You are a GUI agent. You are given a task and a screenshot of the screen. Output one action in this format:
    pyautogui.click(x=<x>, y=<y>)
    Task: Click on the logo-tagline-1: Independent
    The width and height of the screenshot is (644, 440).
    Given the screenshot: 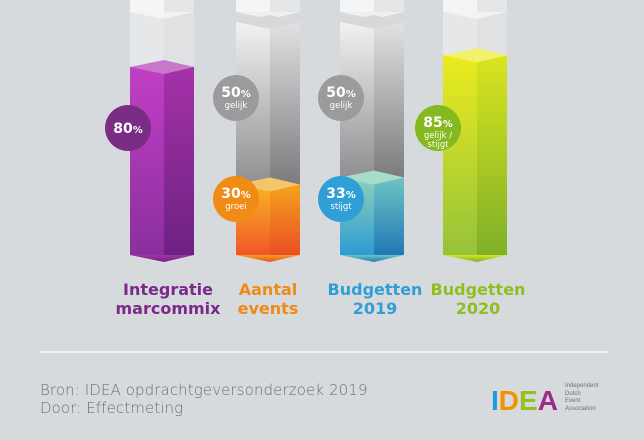 What is the action you would take?
    pyautogui.click(x=582, y=386)
    